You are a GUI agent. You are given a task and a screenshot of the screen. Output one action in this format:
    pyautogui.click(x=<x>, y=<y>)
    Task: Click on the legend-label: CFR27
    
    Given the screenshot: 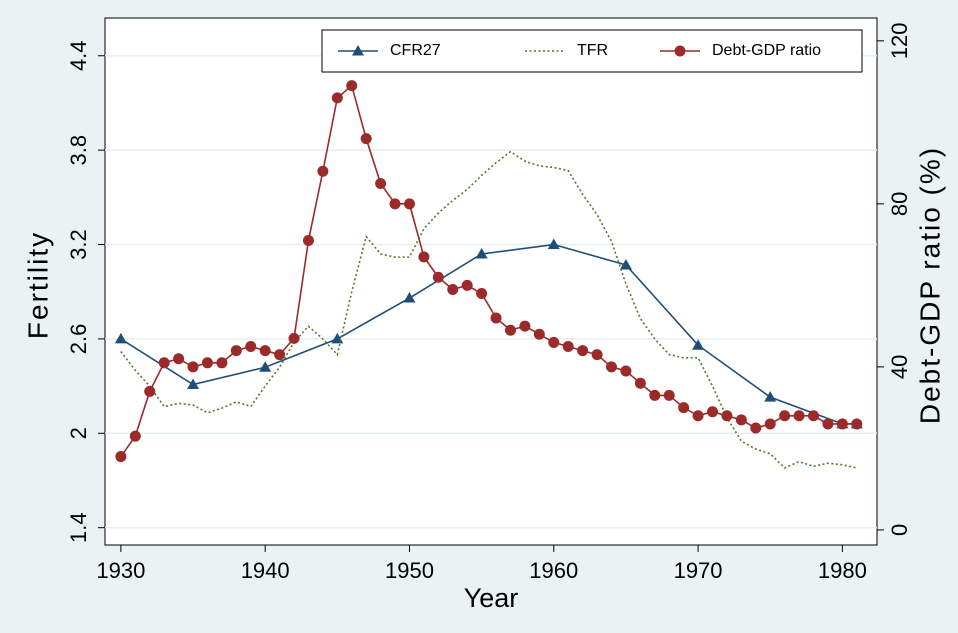 What is the action you would take?
    pyautogui.click(x=415, y=50)
    